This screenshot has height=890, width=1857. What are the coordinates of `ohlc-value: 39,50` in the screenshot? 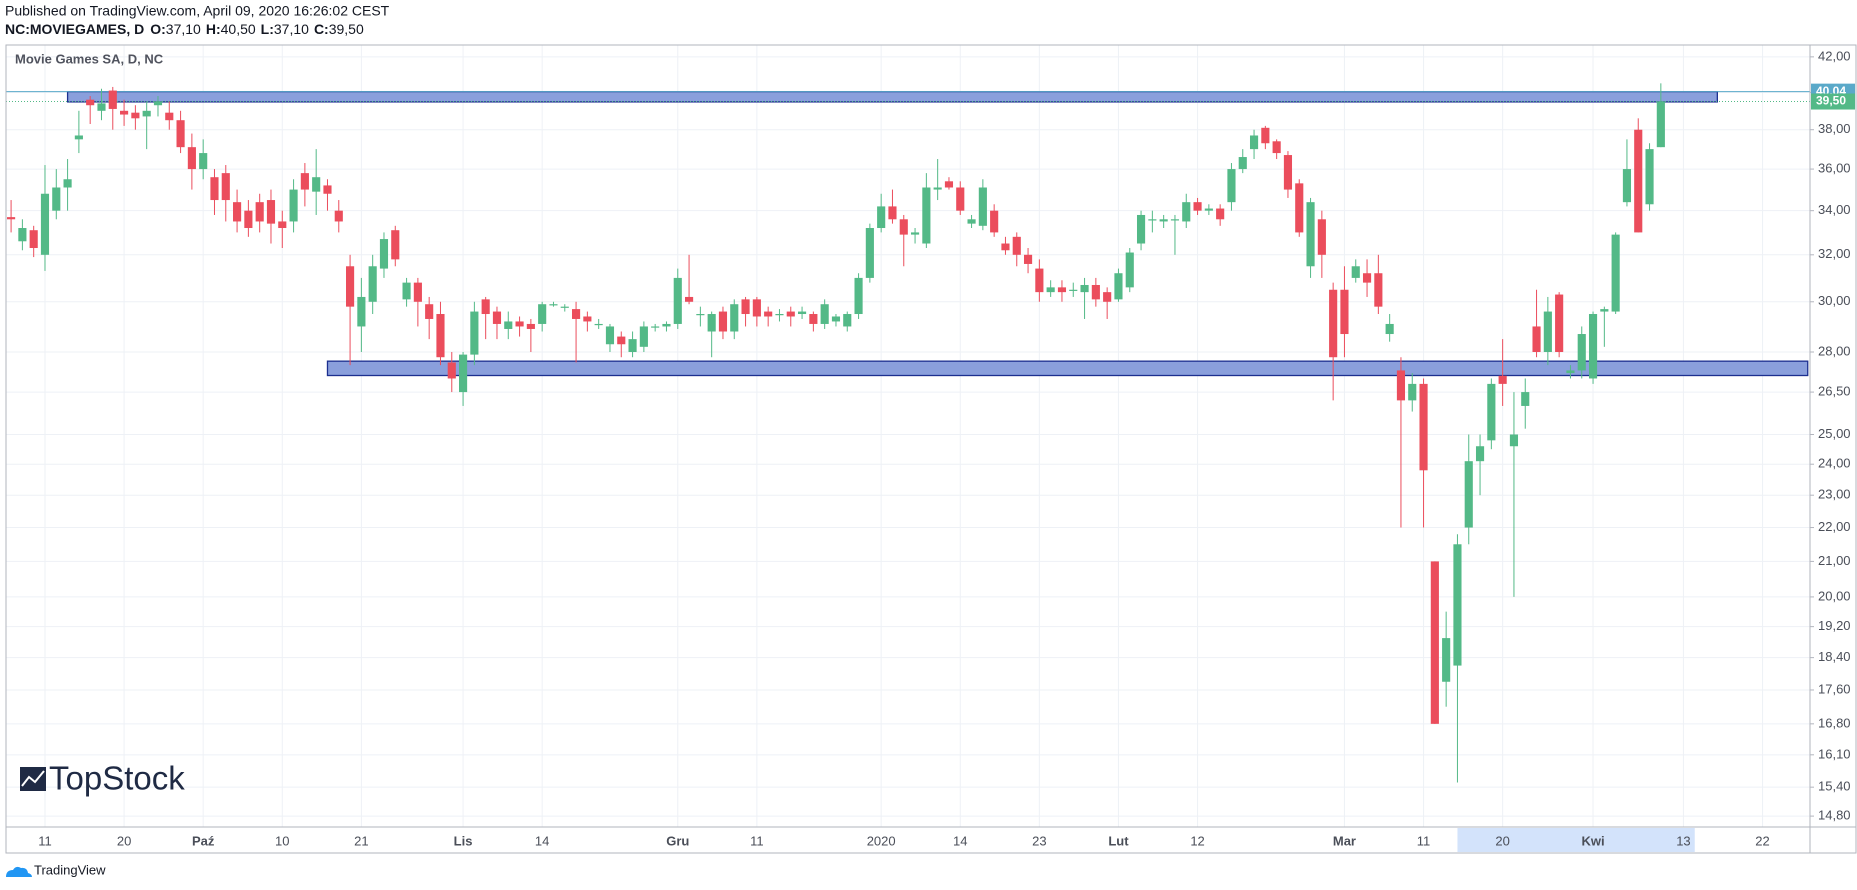 It's located at (346, 29).